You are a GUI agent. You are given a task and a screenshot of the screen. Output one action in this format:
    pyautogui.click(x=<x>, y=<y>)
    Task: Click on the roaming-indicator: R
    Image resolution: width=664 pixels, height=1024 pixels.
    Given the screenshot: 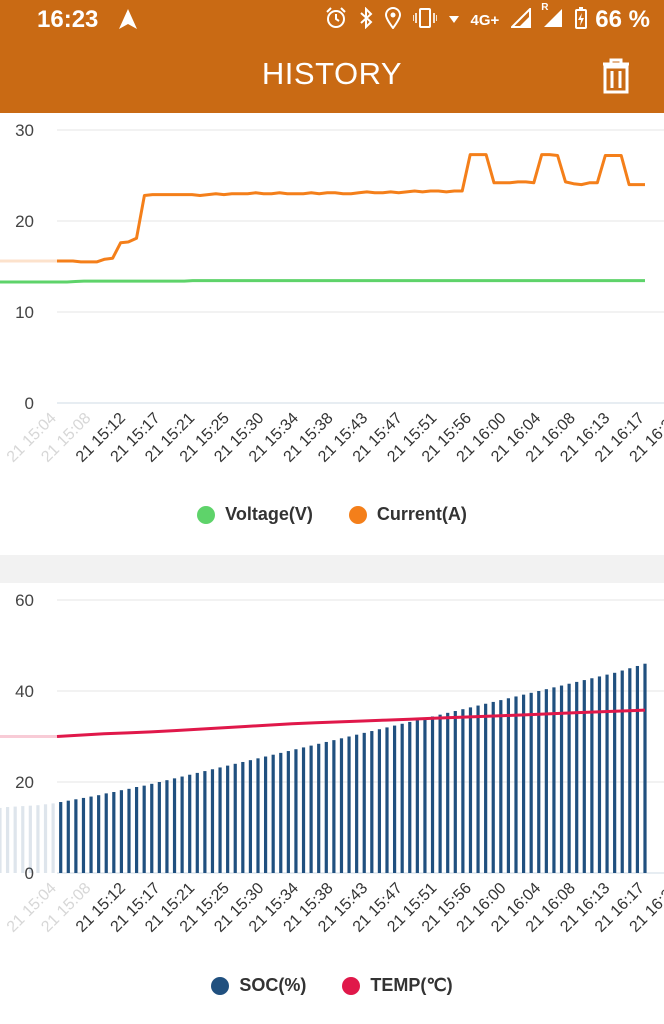 What is the action you would take?
    pyautogui.click(x=545, y=7)
    